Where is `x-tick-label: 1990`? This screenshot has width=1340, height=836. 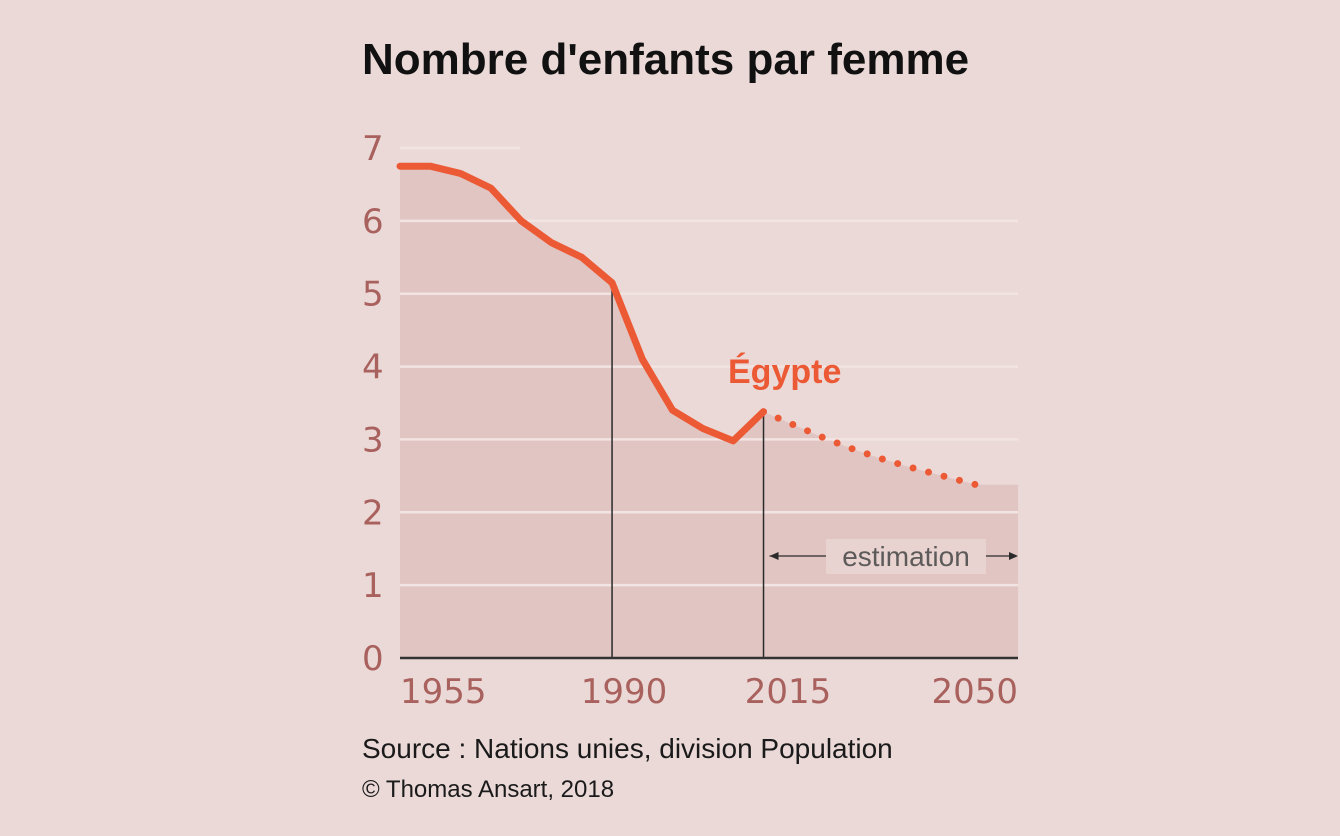 x-tick-label: 1990 is located at coordinates (624, 692).